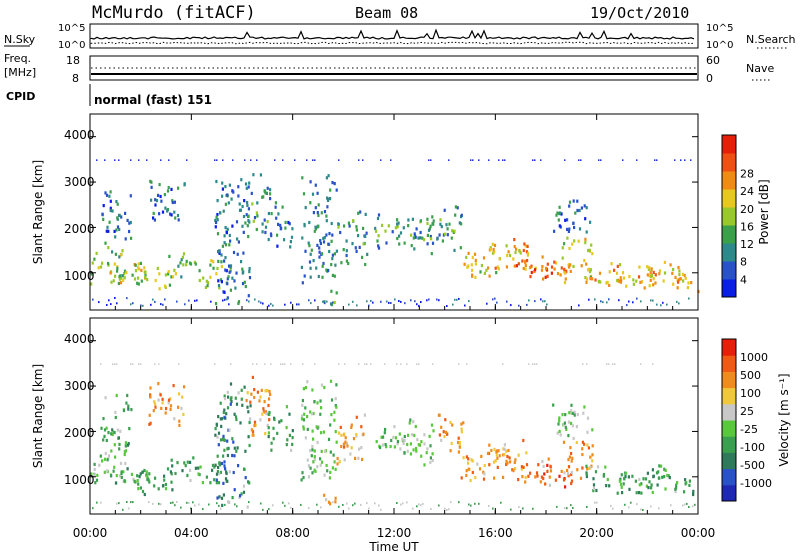  What do you see at coordinates (743, 279) in the screenshot?
I see `power-colorbar-tick: 4` at bounding box center [743, 279].